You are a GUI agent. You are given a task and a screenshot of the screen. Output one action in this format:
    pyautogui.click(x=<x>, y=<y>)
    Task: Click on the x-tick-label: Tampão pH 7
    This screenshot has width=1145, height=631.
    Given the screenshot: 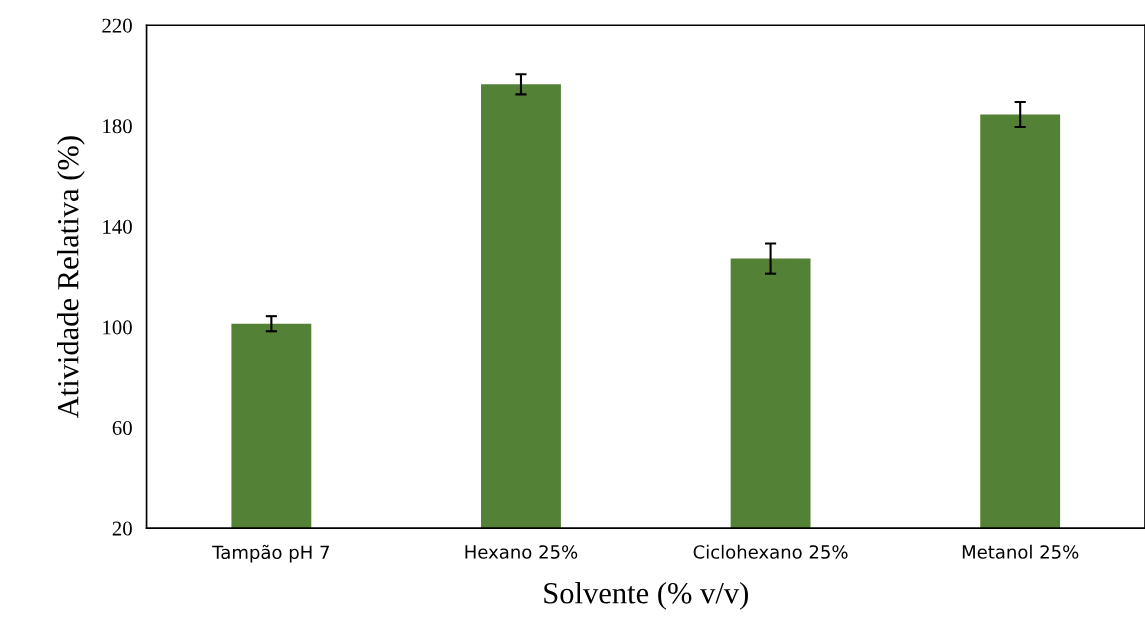 What is the action you would take?
    pyautogui.click(x=270, y=553)
    